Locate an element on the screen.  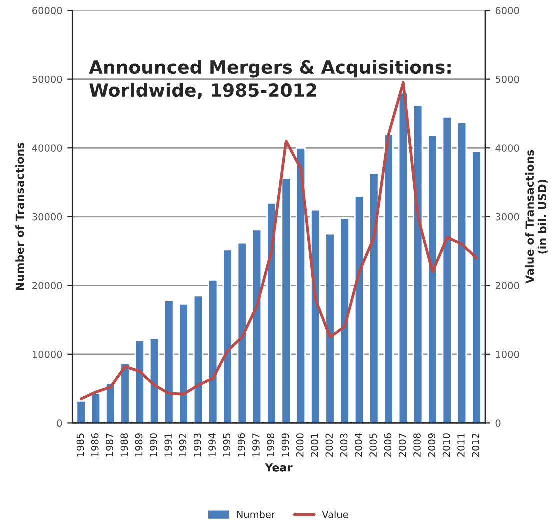
x-tick-label: 1995 is located at coordinates (227, 445).